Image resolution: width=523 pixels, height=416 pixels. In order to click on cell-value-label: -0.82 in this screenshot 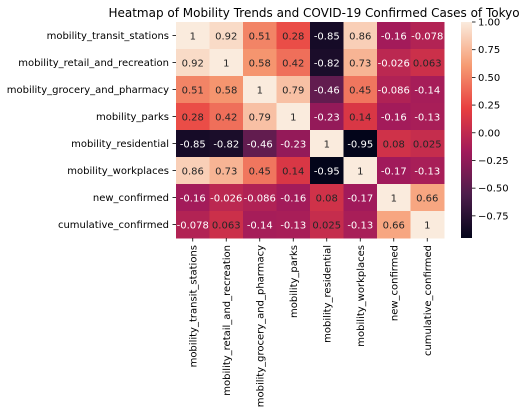, I will do `click(226, 145)`.